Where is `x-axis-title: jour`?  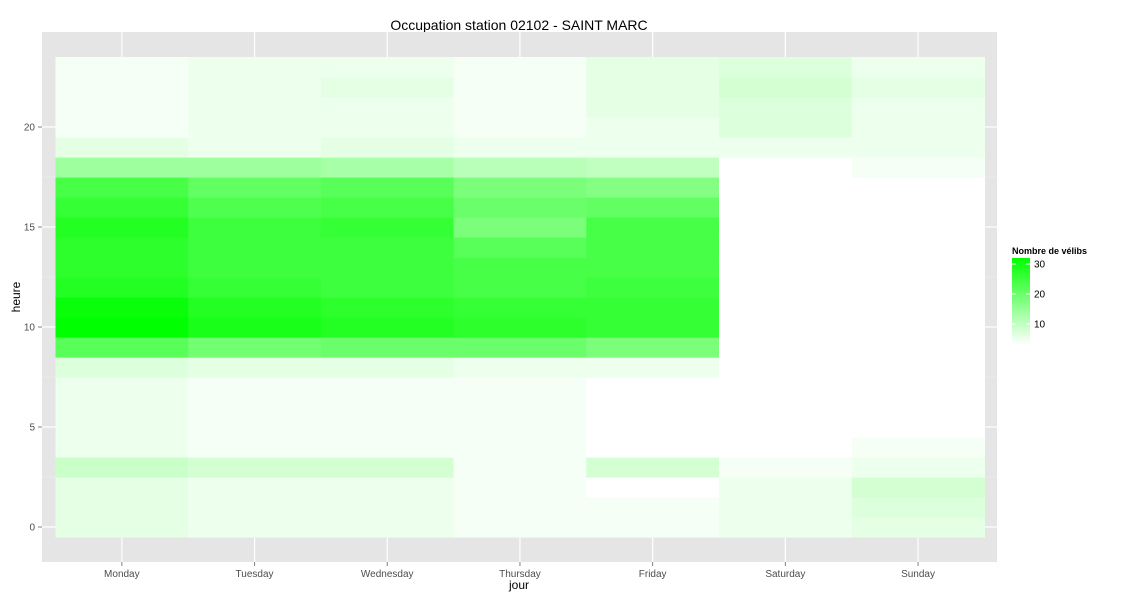 x-axis-title: jour is located at coordinates (518, 585).